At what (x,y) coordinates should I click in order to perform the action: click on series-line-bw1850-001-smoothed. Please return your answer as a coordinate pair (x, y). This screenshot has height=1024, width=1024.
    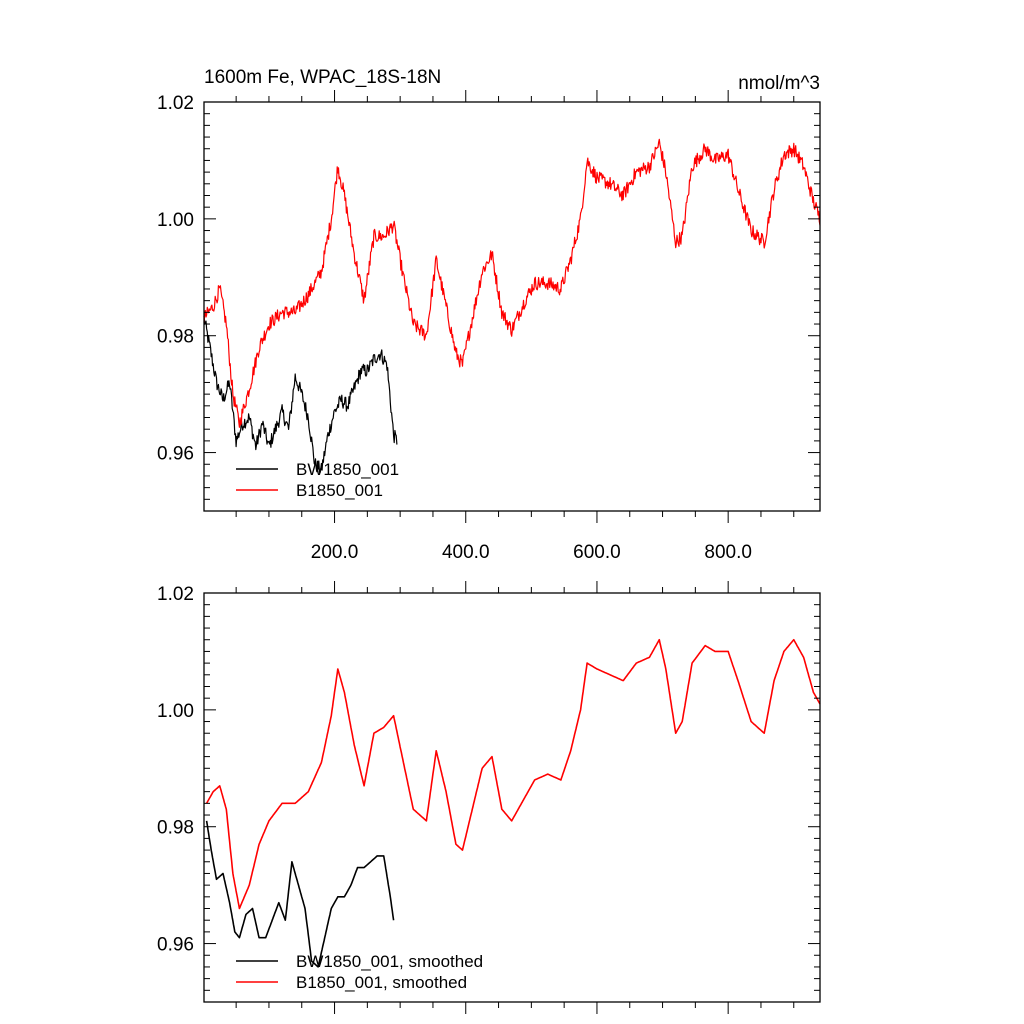
    Looking at the image, I should click on (300, 894).